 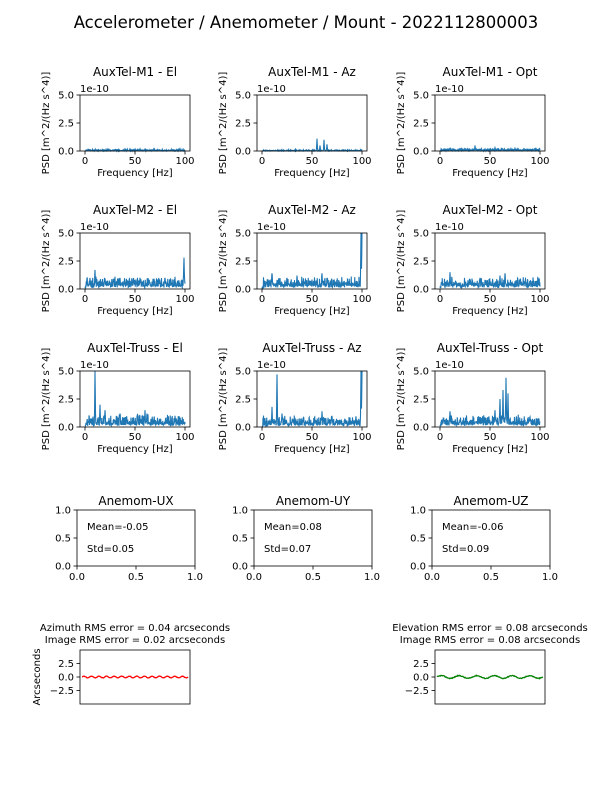 What do you see at coordinates (313, 501) in the screenshot?
I see `chart-title: Anemom-UY` at bounding box center [313, 501].